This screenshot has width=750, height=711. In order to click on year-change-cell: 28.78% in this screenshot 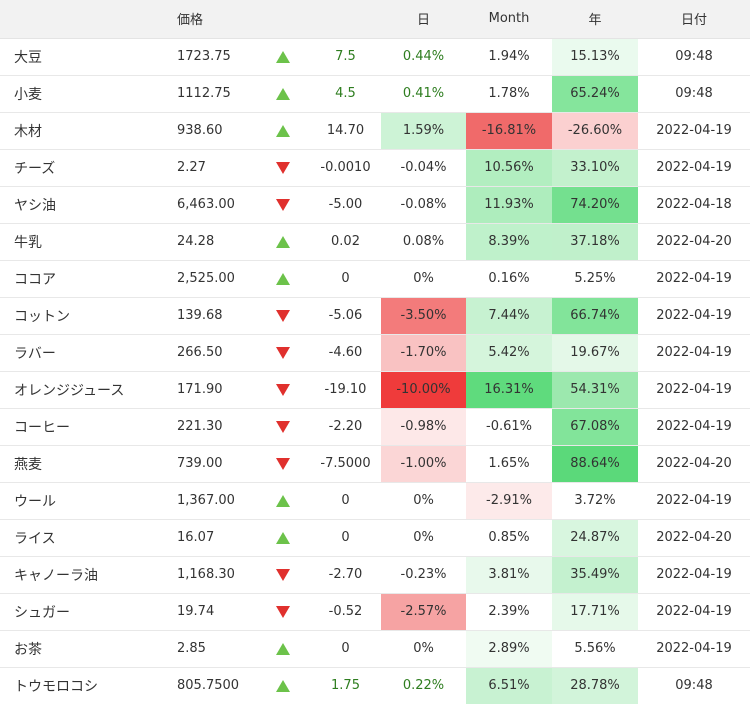, I will do `click(595, 685)`.